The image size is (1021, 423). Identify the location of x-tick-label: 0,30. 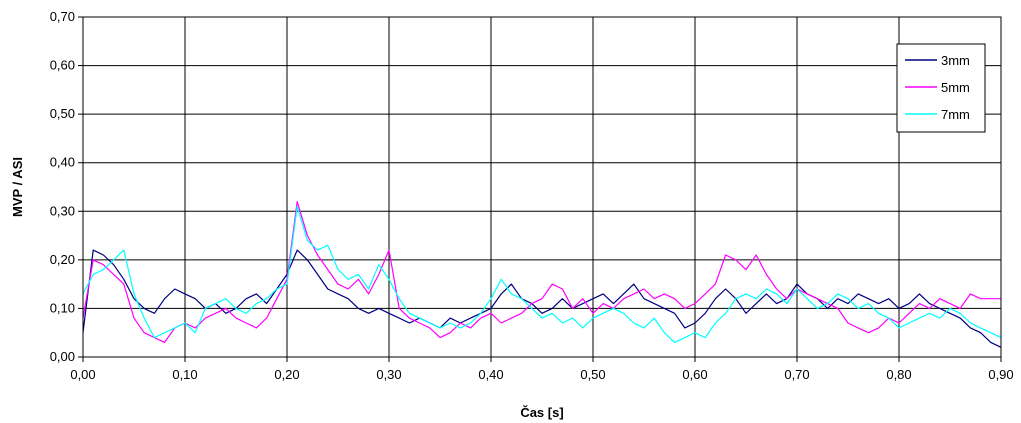
(388, 374).